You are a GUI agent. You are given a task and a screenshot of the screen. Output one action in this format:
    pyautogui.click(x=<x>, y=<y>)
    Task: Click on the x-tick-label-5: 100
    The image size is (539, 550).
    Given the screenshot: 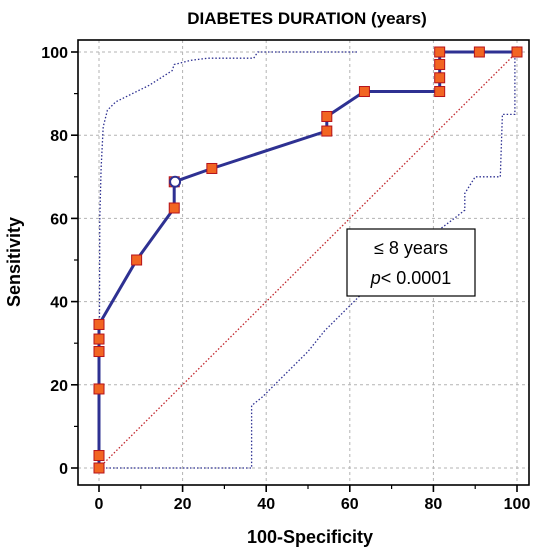 What is the action you would take?
    pyautogui.click(x=517, y=504)
    